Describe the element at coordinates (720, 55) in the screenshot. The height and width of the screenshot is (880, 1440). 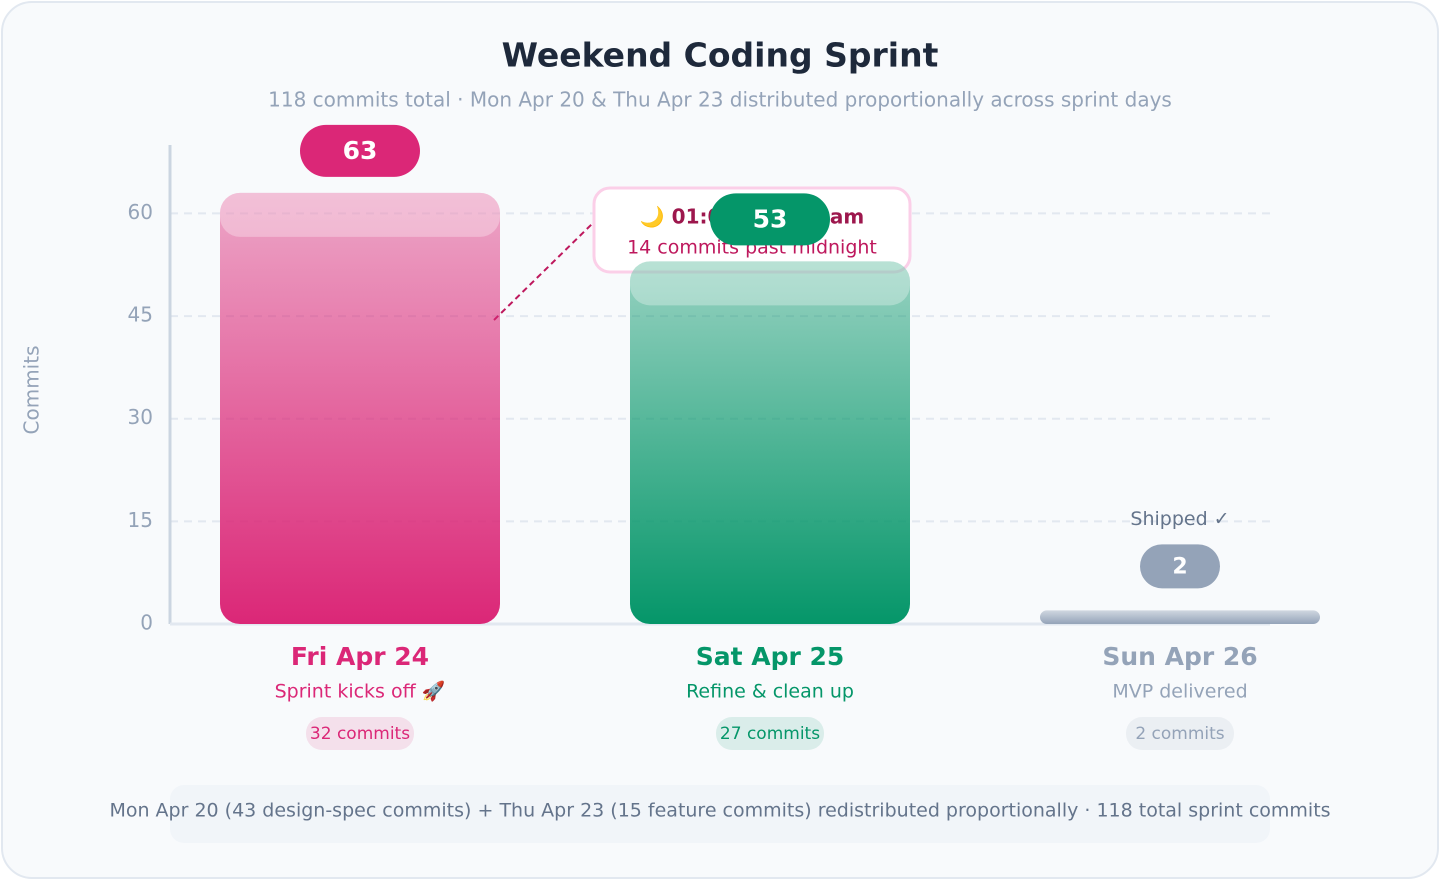
I see `chart-title: Weekend Coding Sprint` at that location.